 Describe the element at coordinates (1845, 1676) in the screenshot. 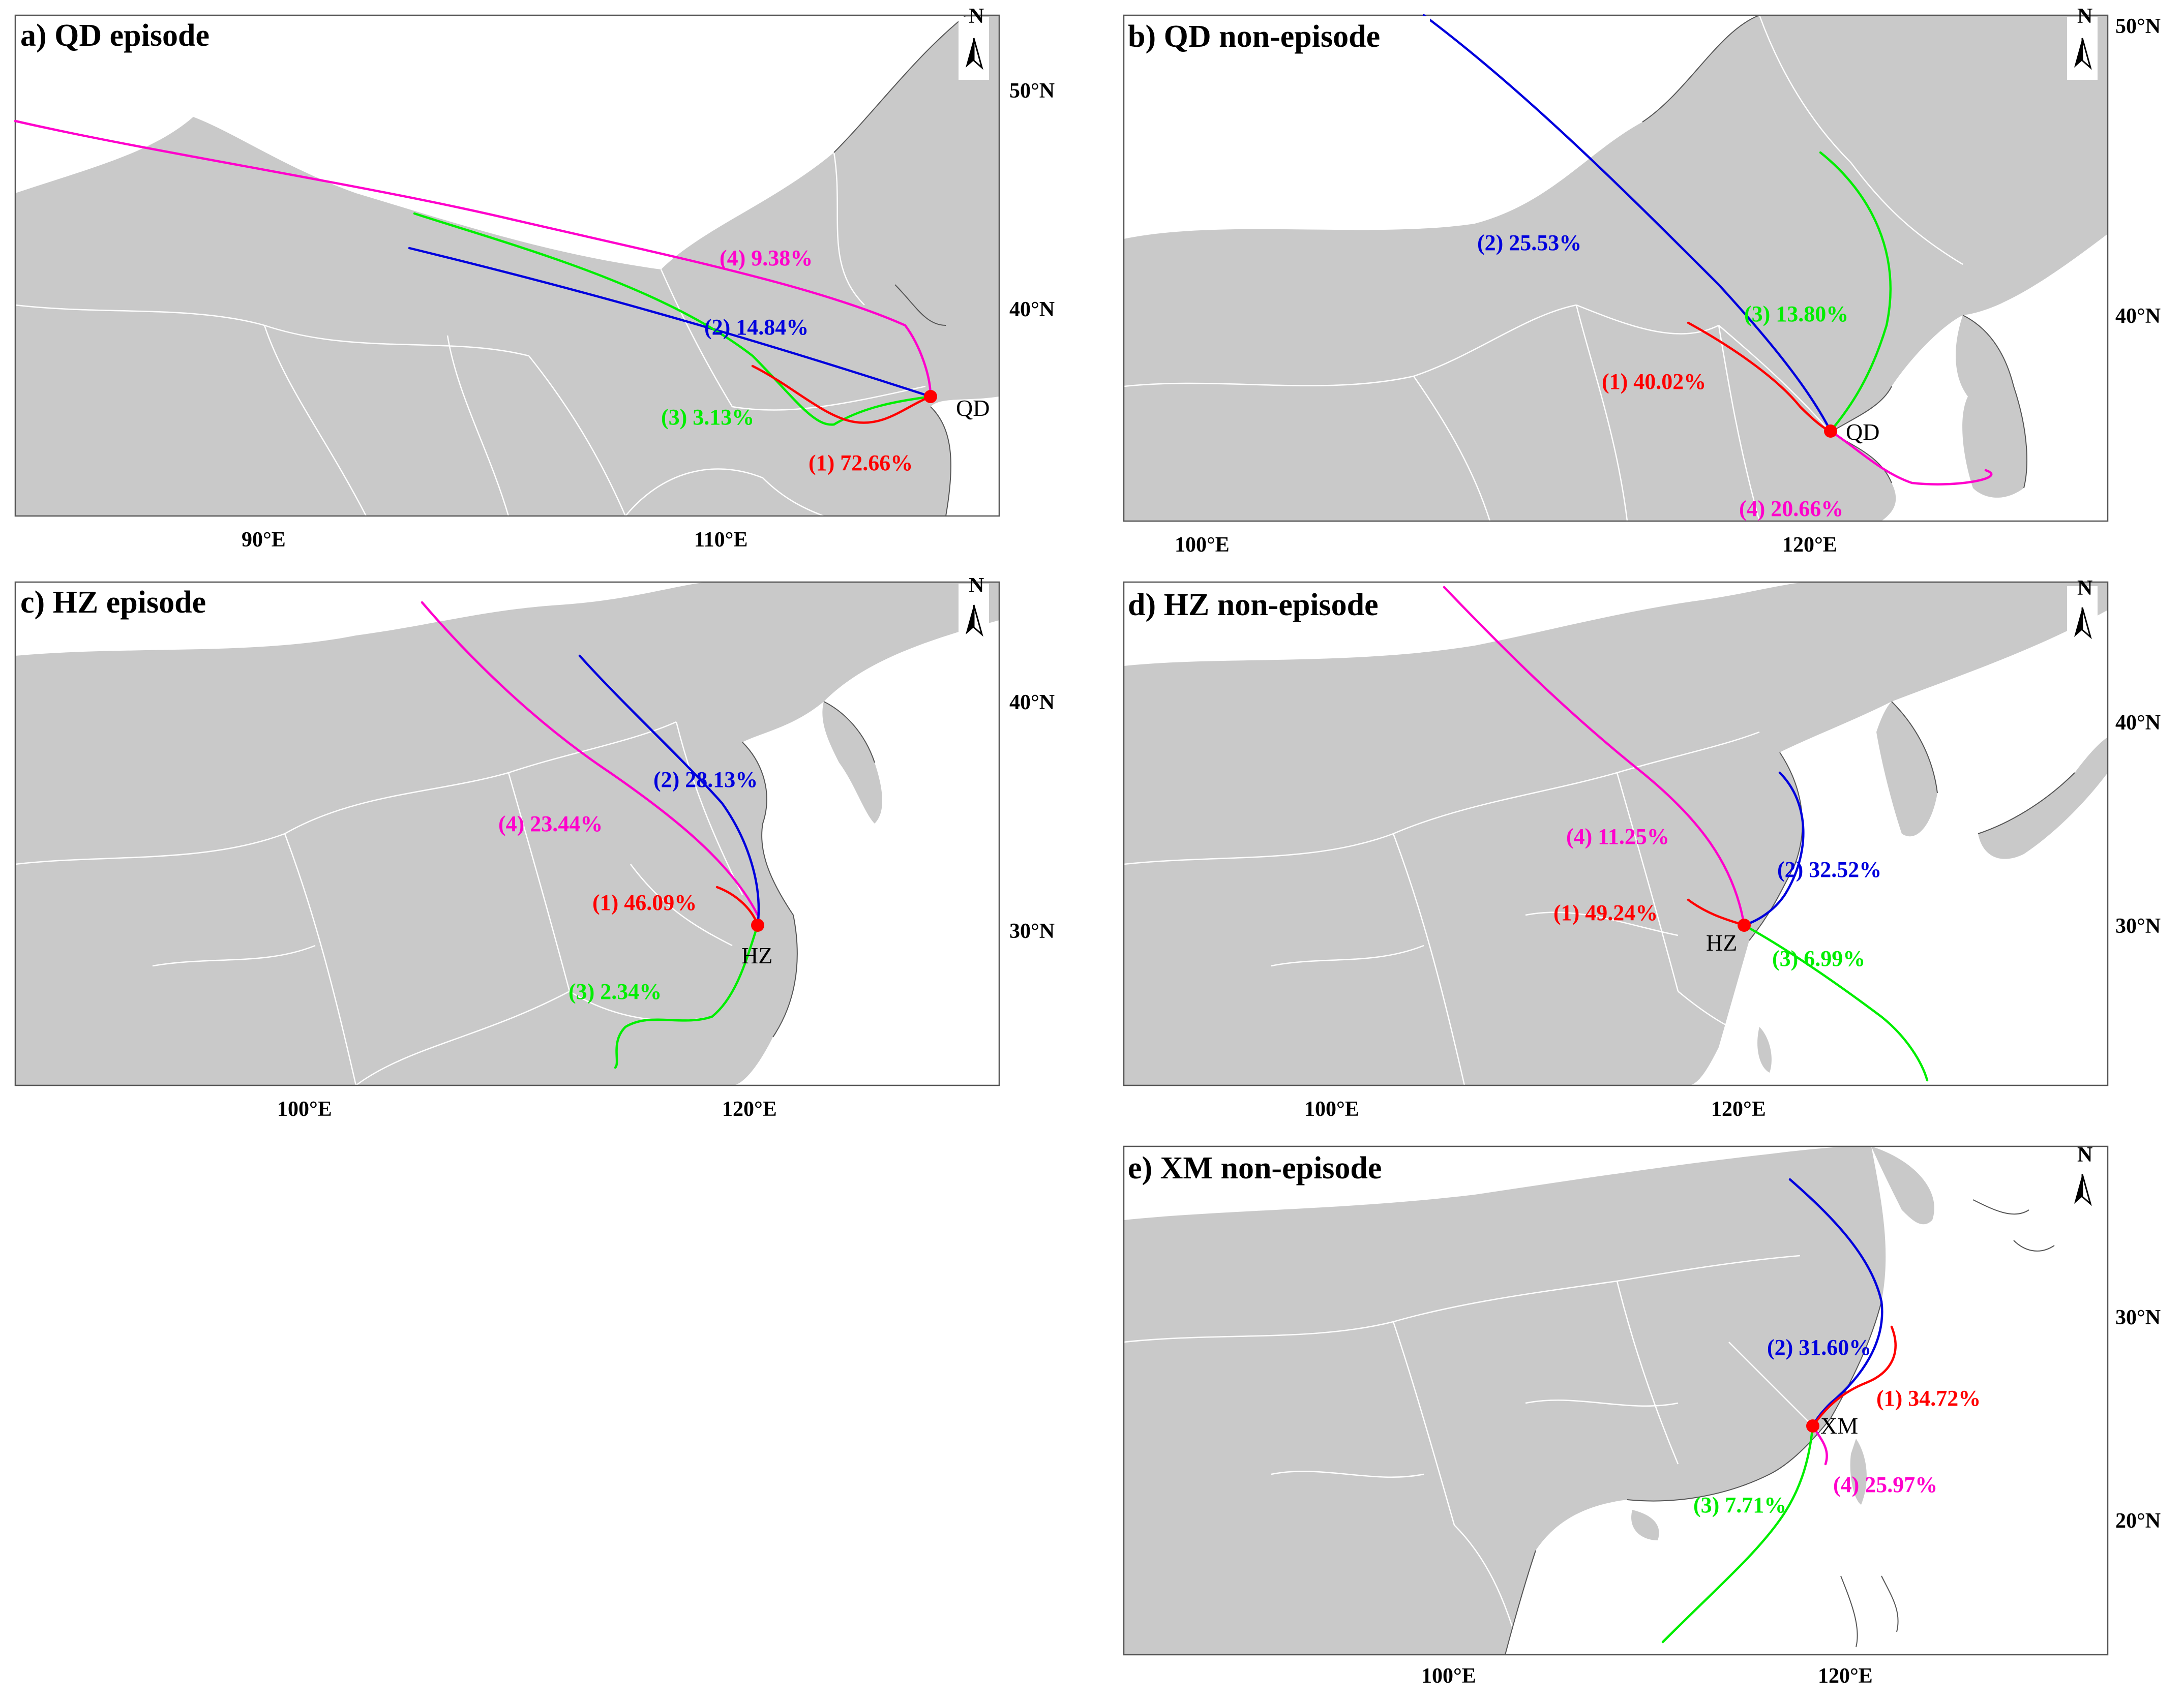

I see `lon-tick-e-2: 120°E` at that location.